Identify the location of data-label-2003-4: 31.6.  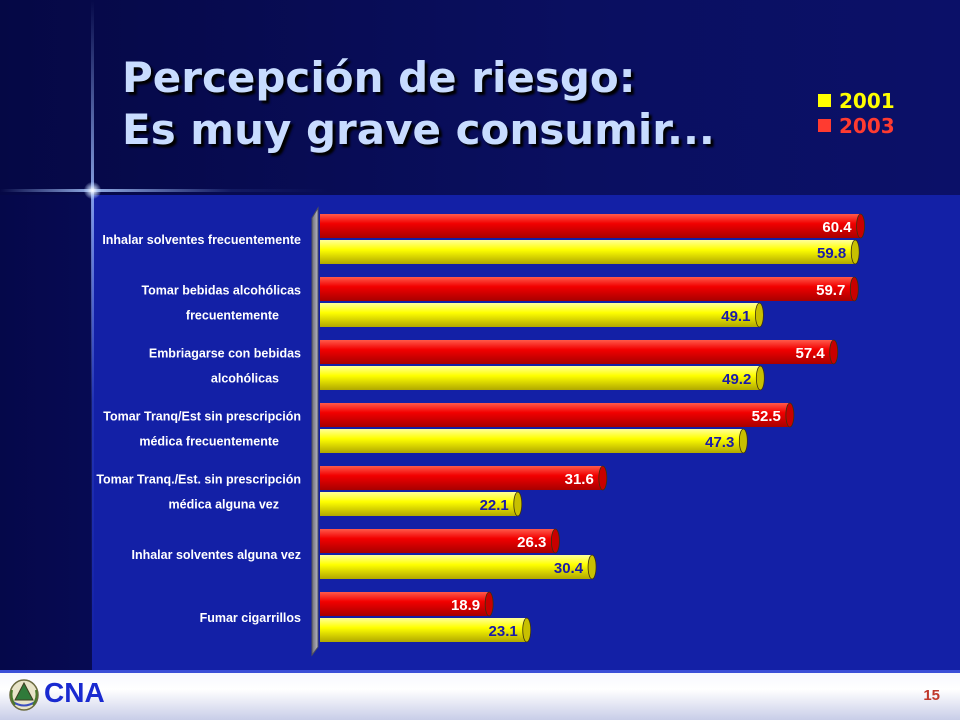
(579, 479).